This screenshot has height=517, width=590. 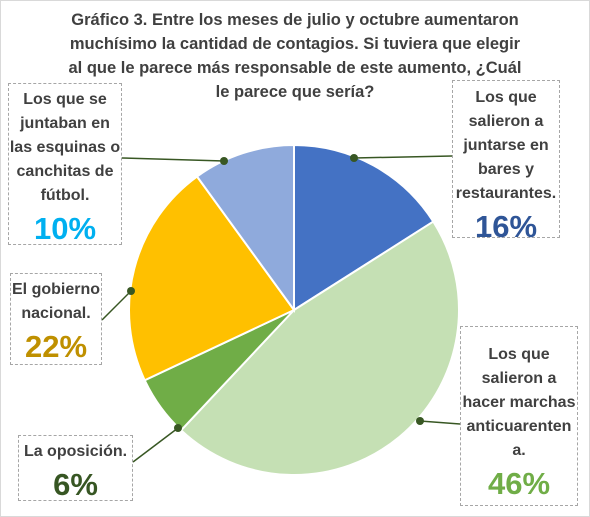 What do you see at coordinates (224, 161) in the screenshot?
I see `leader-dot-esquinas` at bounding box center [224, 161].